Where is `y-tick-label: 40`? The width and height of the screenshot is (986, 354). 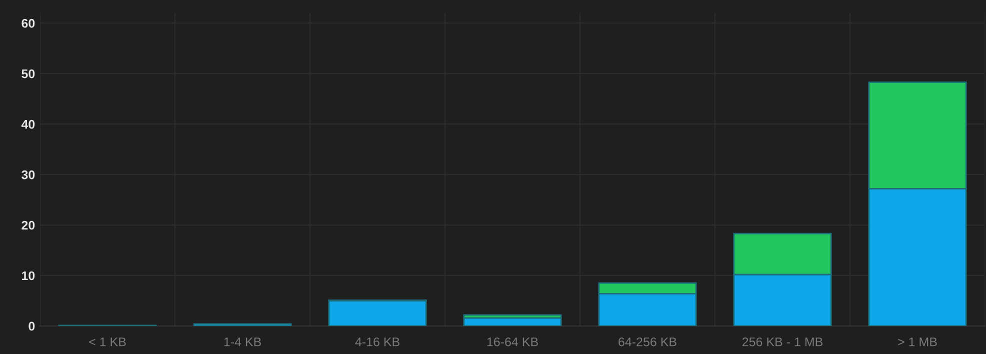 y-tick-label: 40 is located at coordinates (28, 124).